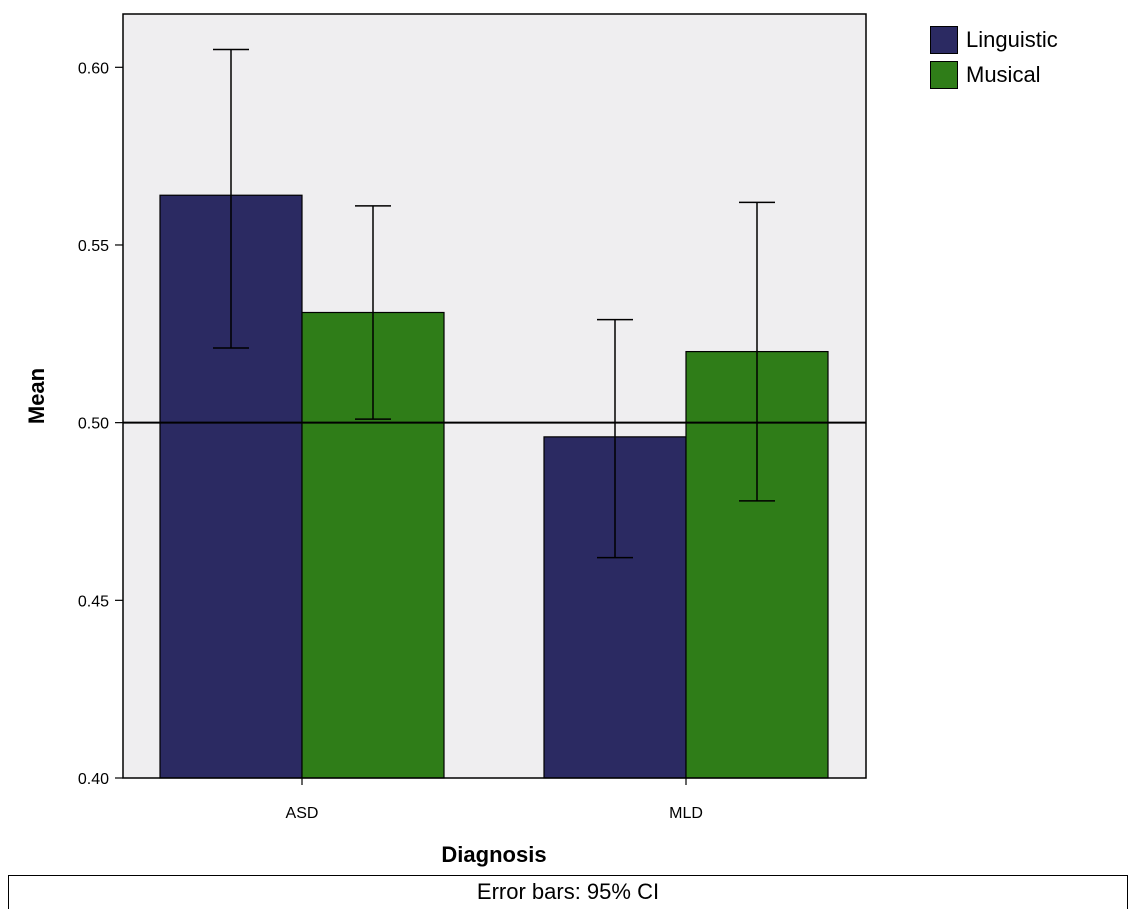 The image size is (1131, 909). I want to click on legend-swatch-linguistic, so click(944, 39).